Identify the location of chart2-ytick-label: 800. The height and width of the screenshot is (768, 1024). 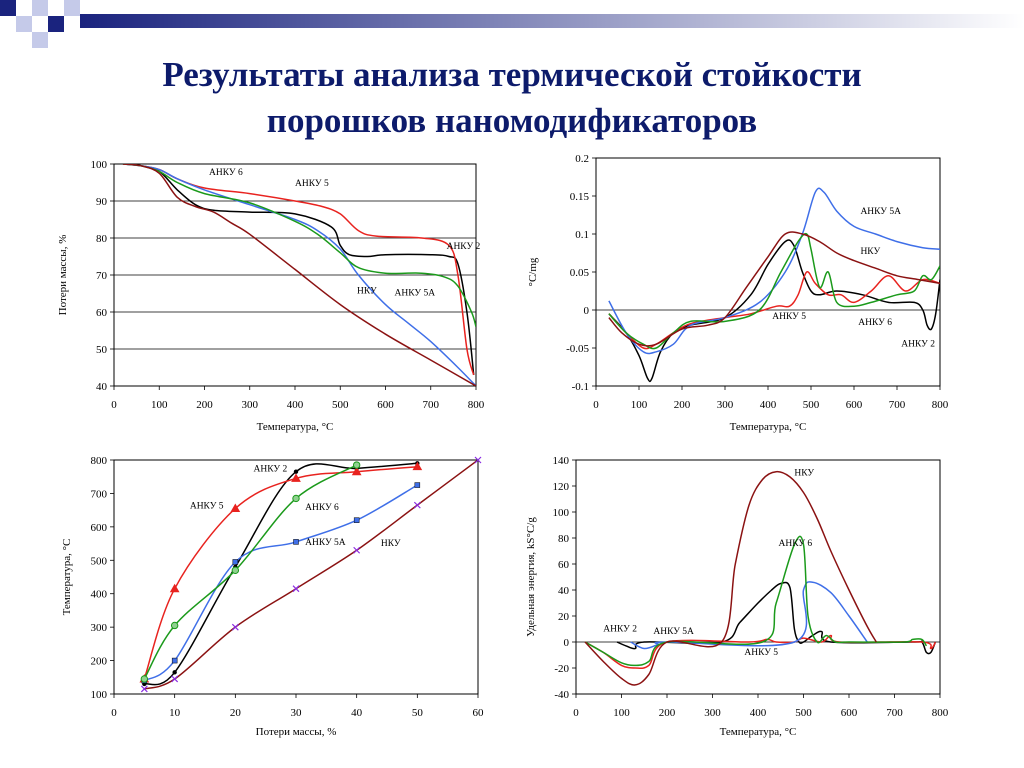
(99, 461).